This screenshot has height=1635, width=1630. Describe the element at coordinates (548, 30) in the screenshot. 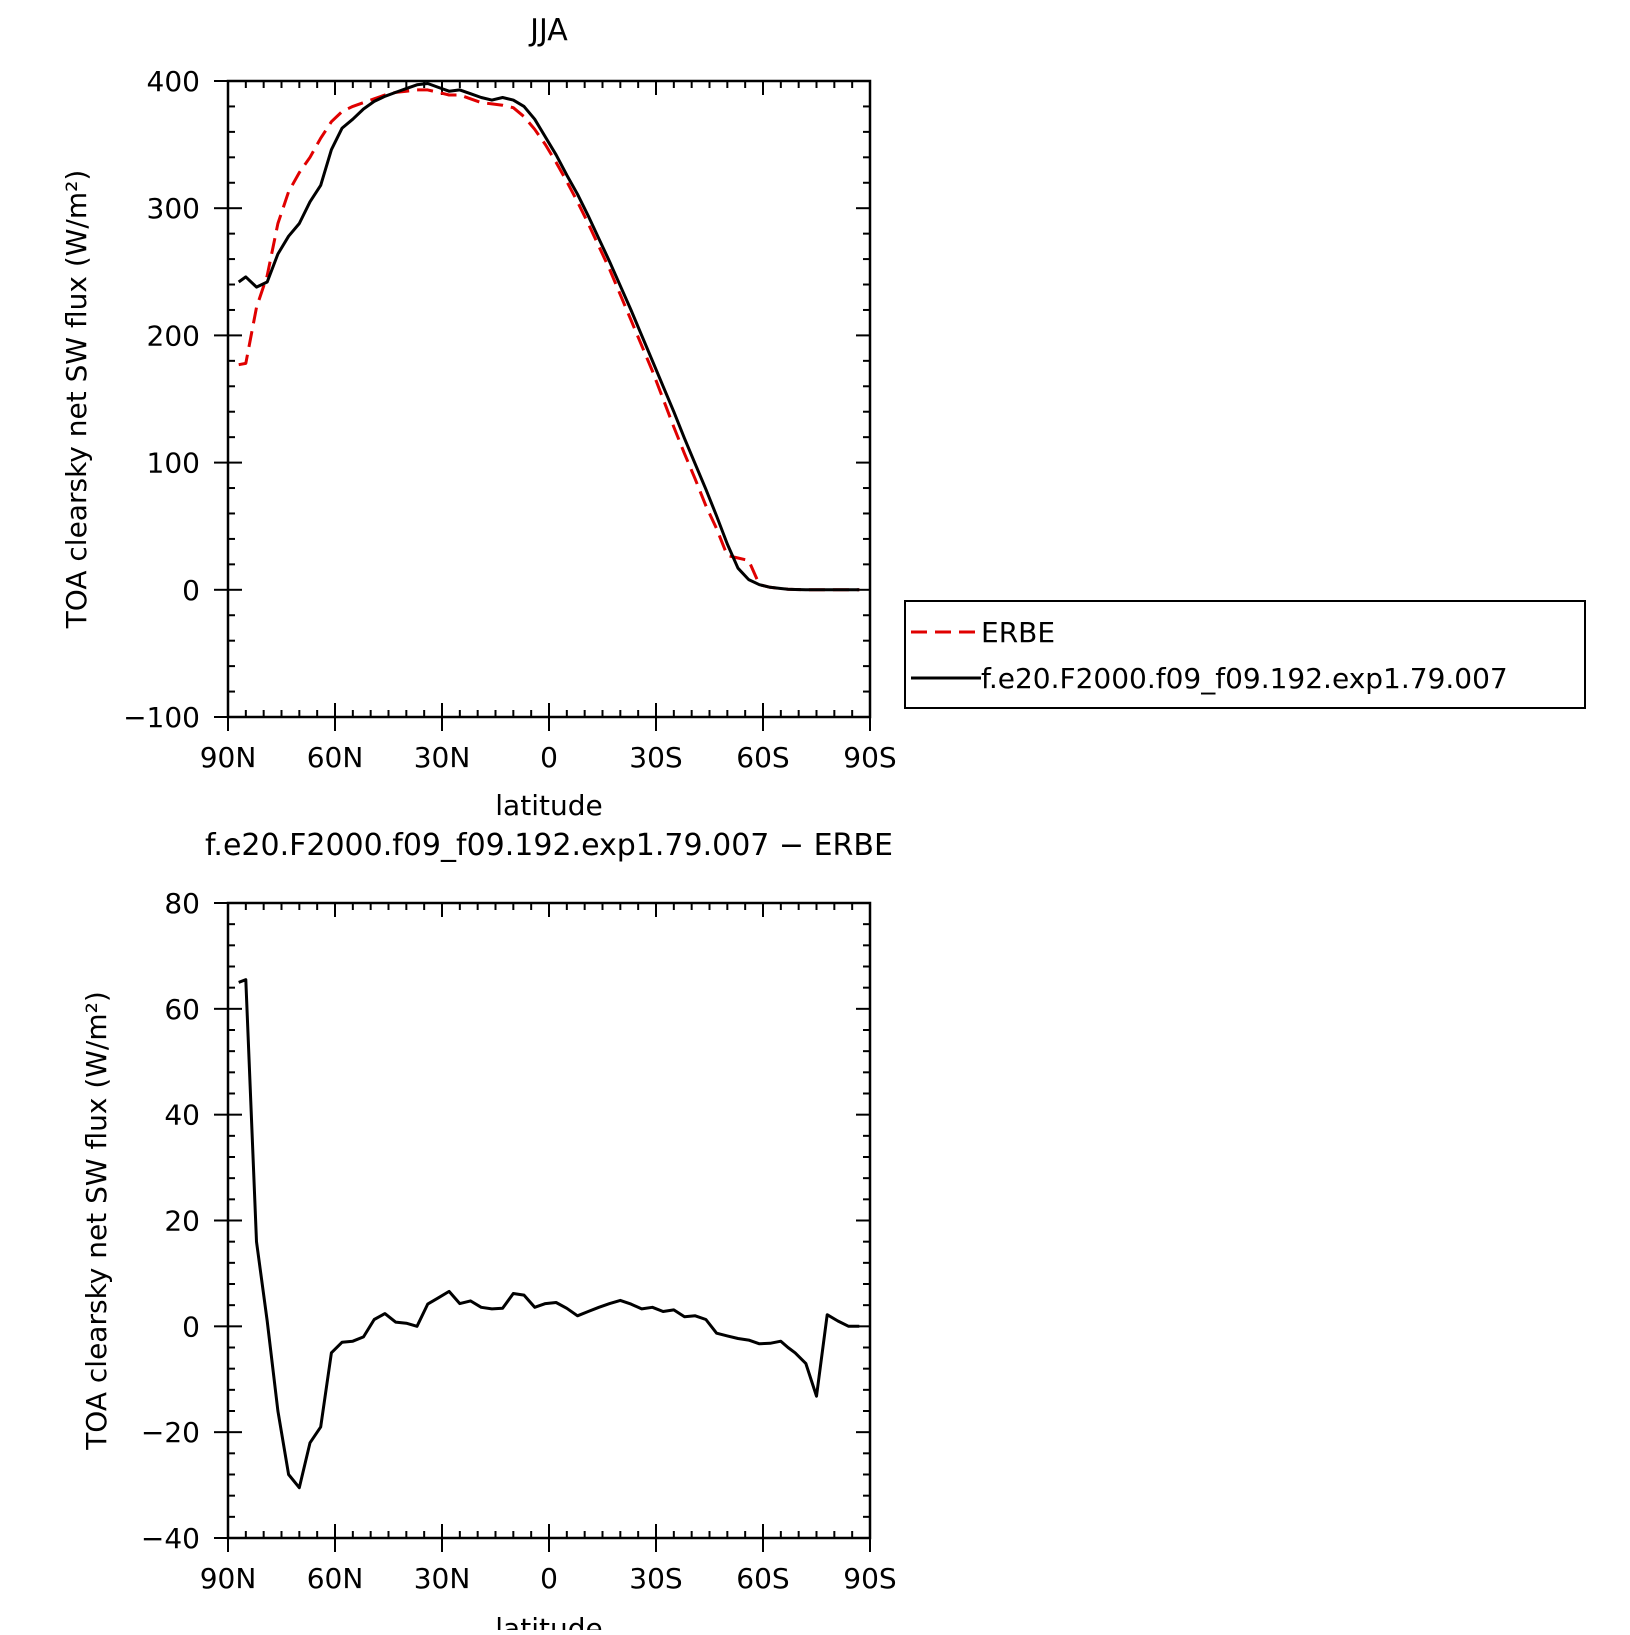

I see `chart-title: JJA` at that location.